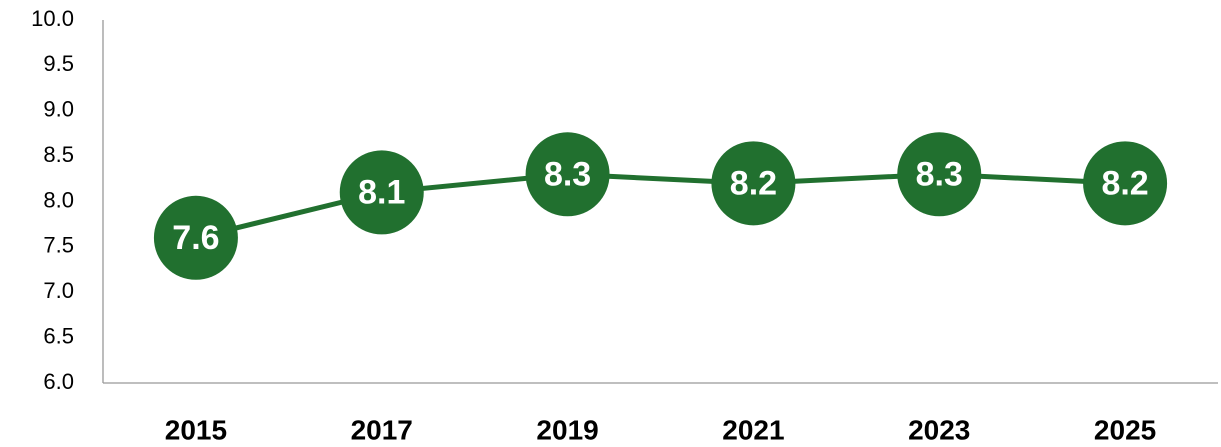 The image size is (1221, 447). What do you see at coordinates (1125, 429) in the screenshot?
I see `x-tick-label: 2025` at bounding box center [1125, 429].